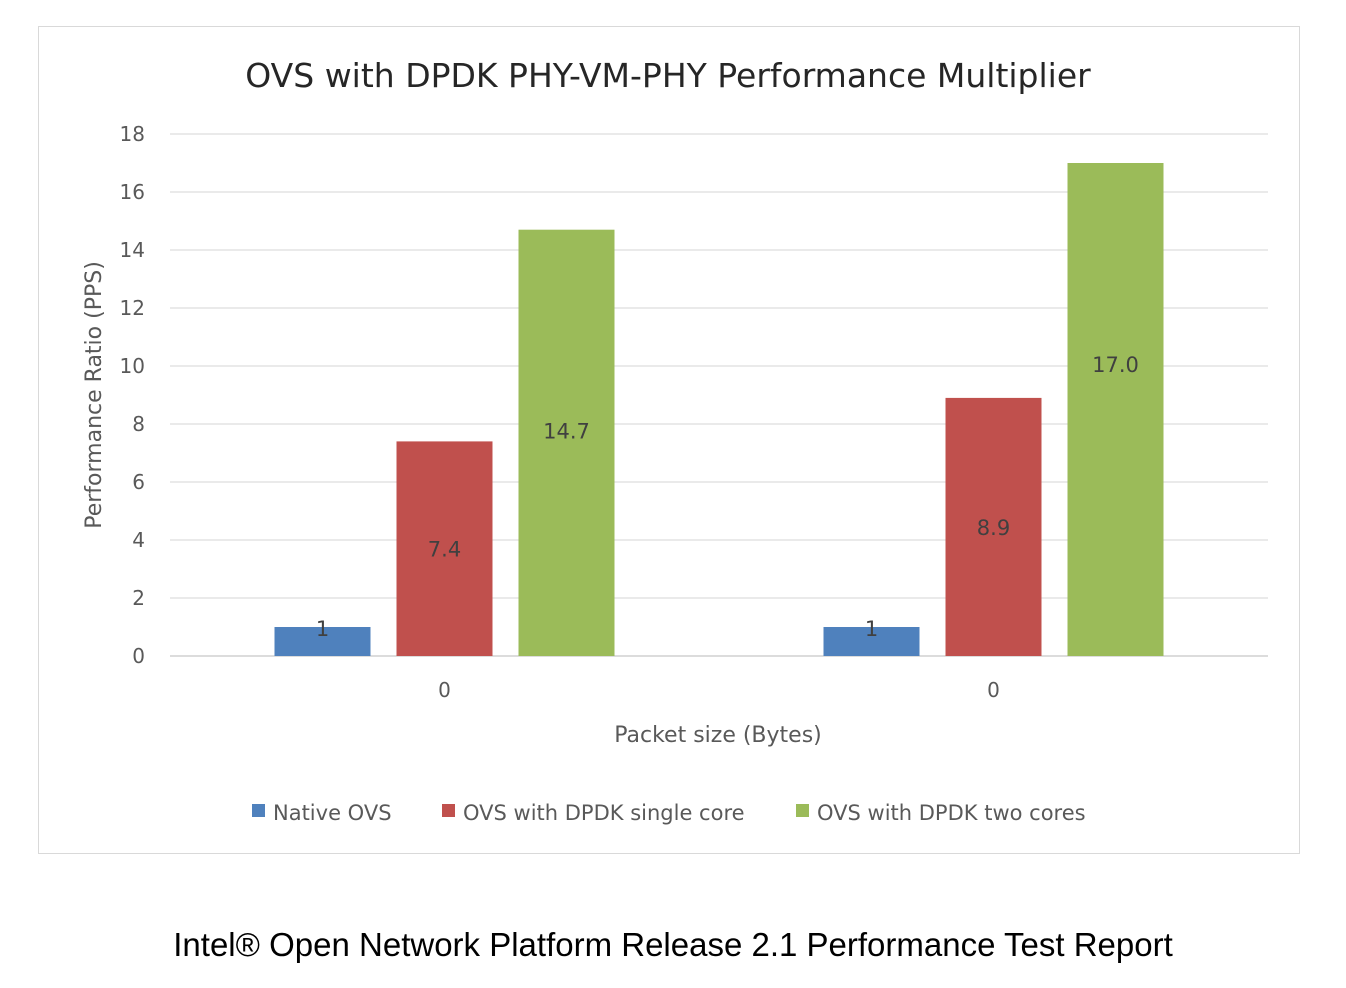 The height and width of the screenshot is (988, 1346). I want to click on legend-label: OVS with DPDK two cores, so click(951, 813).